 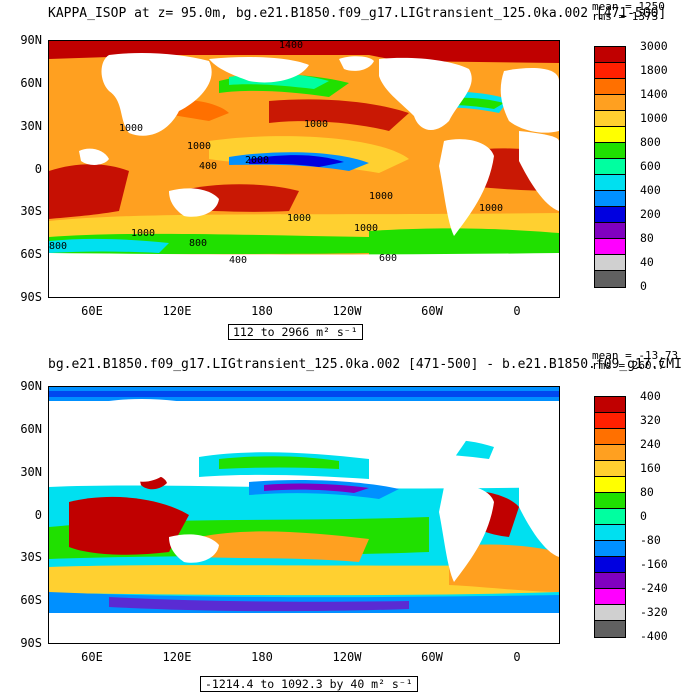 I want to click on top-colorbar-label: 80, so click(x=647, y=238).